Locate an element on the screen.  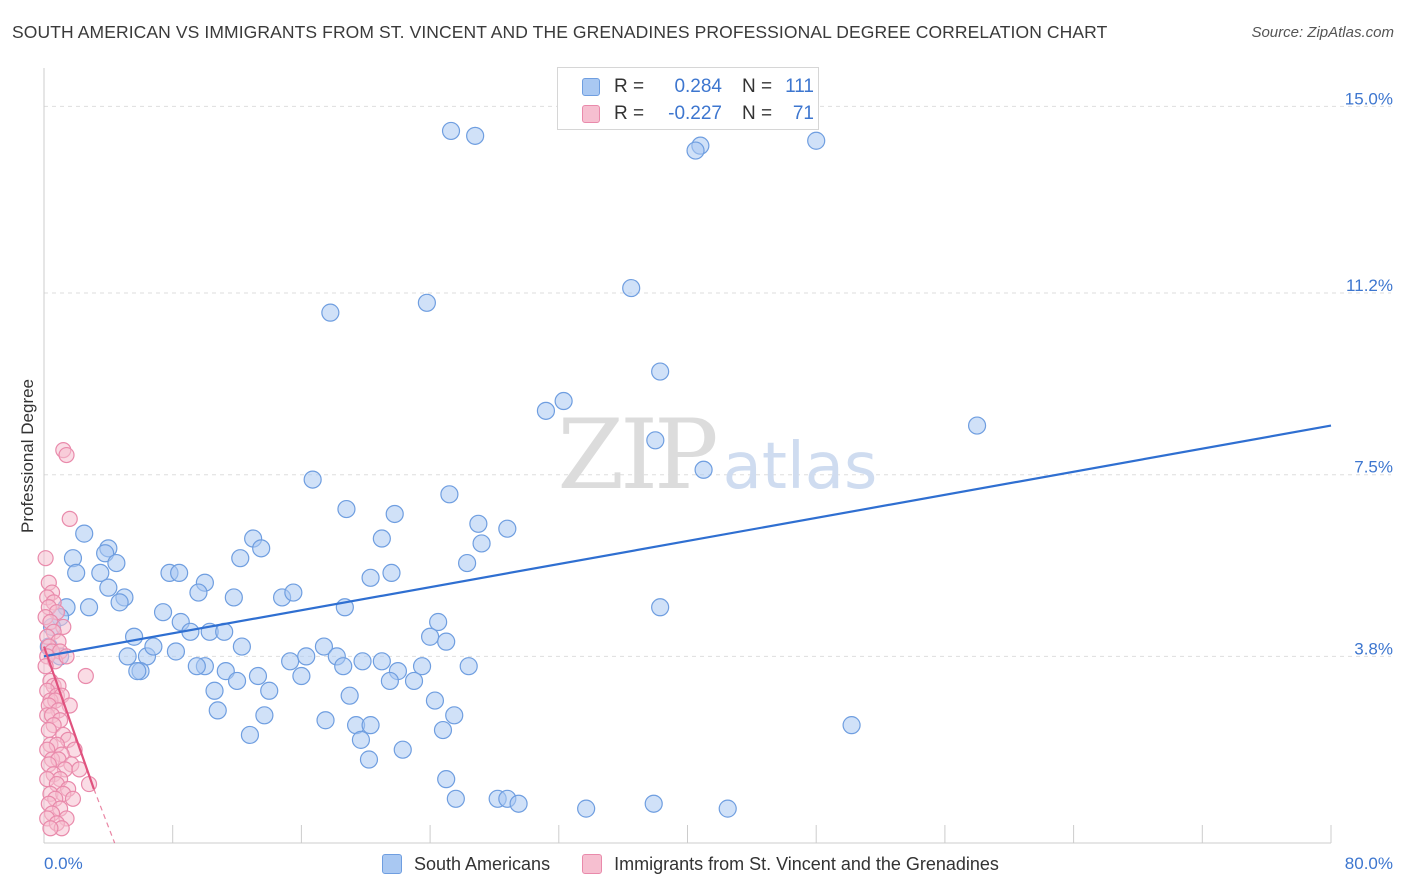
y-tick-label: 3.8% is located at coordinates (1373, 648).